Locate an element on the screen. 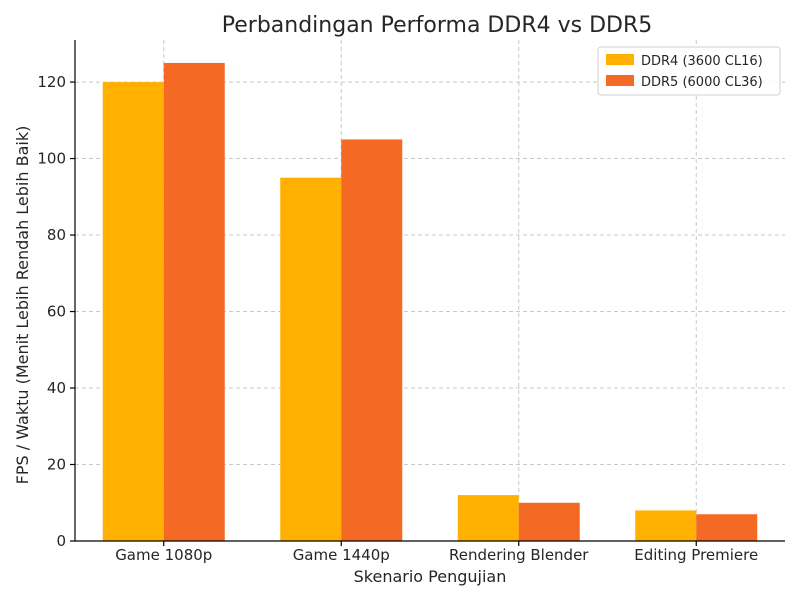 Image resolution: width=800 pixels, height=600 pixels. y-tick-label: 60 is located at coordinates (56, 312).